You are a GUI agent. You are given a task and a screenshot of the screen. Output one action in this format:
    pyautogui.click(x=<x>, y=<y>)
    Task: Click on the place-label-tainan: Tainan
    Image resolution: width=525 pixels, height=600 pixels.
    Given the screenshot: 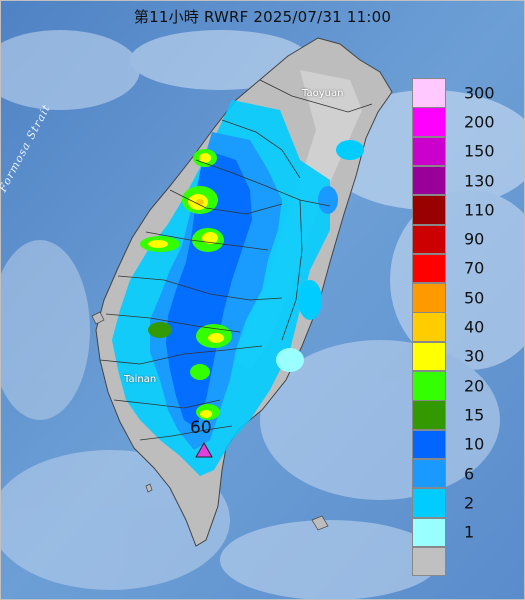 What is the action you would take?
    pyautogui.click(x=140, y=379)
    